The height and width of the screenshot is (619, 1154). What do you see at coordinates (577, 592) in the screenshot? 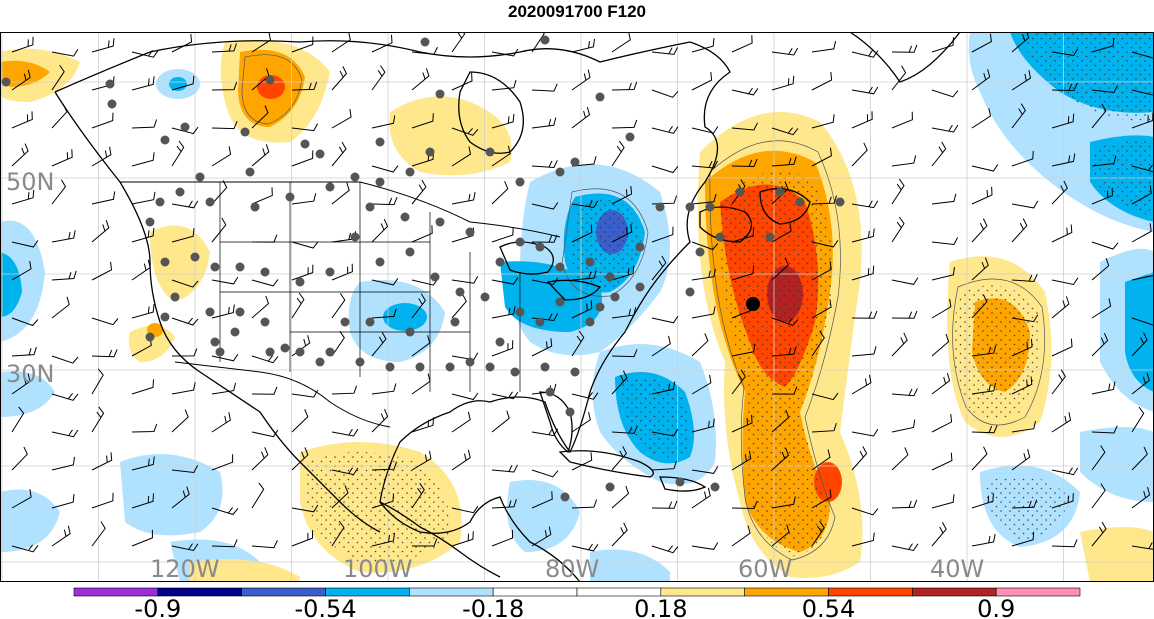
I see `colorbar-swatches` at bounding box center [577, 592].